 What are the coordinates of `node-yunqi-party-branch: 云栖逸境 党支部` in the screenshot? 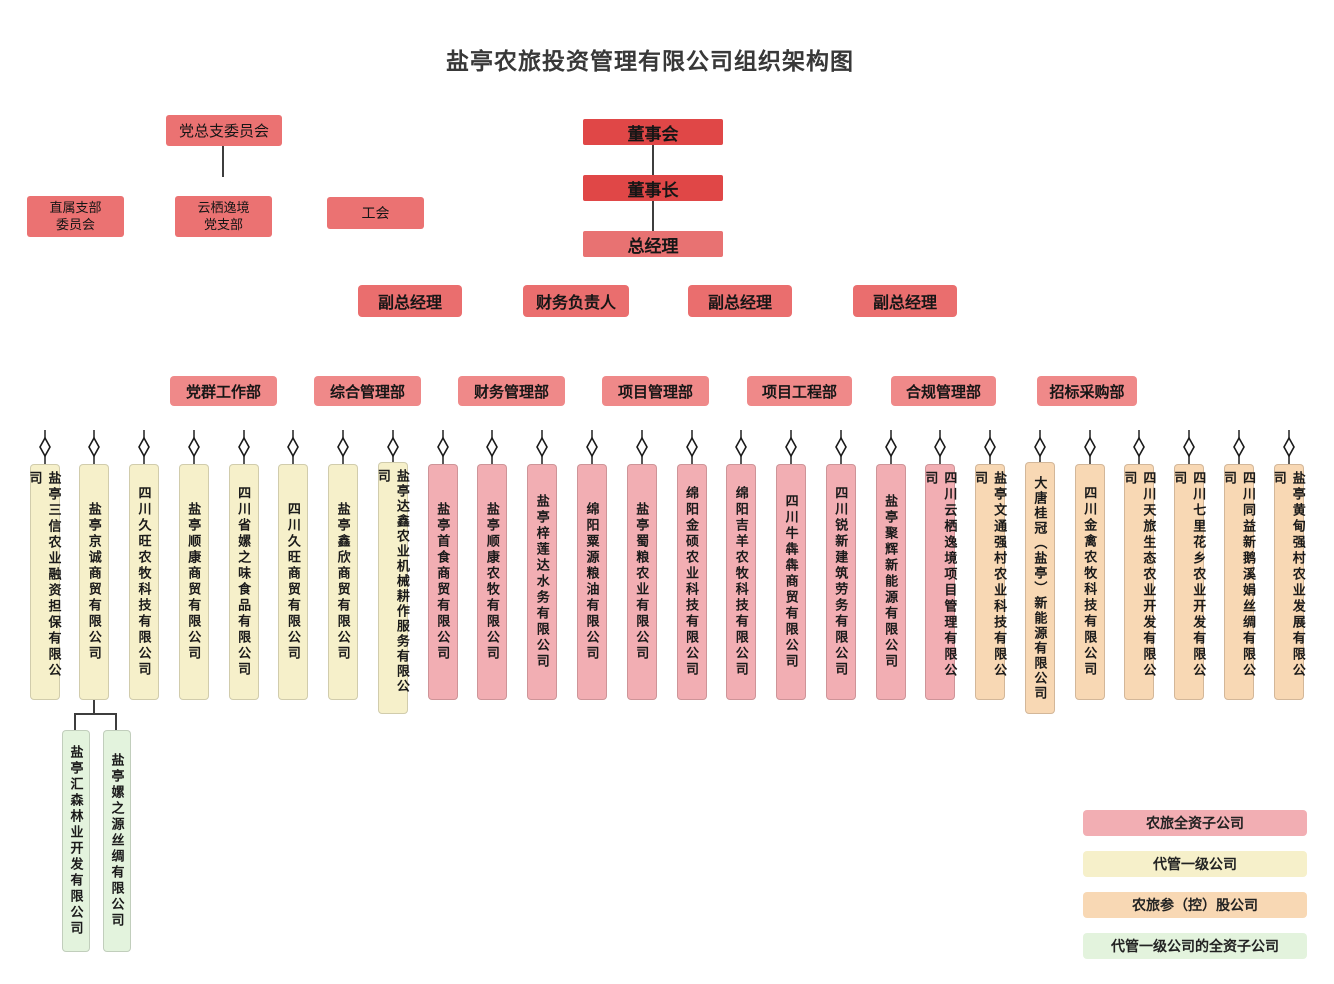 It's located at (223, 216).